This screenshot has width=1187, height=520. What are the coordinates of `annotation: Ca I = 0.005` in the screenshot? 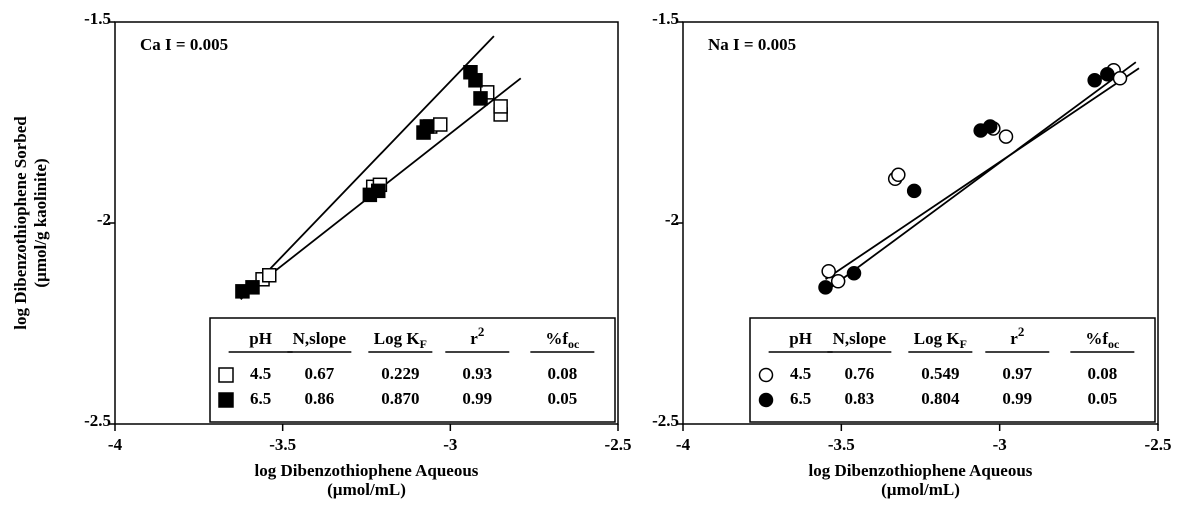 It's located at (184, 44).